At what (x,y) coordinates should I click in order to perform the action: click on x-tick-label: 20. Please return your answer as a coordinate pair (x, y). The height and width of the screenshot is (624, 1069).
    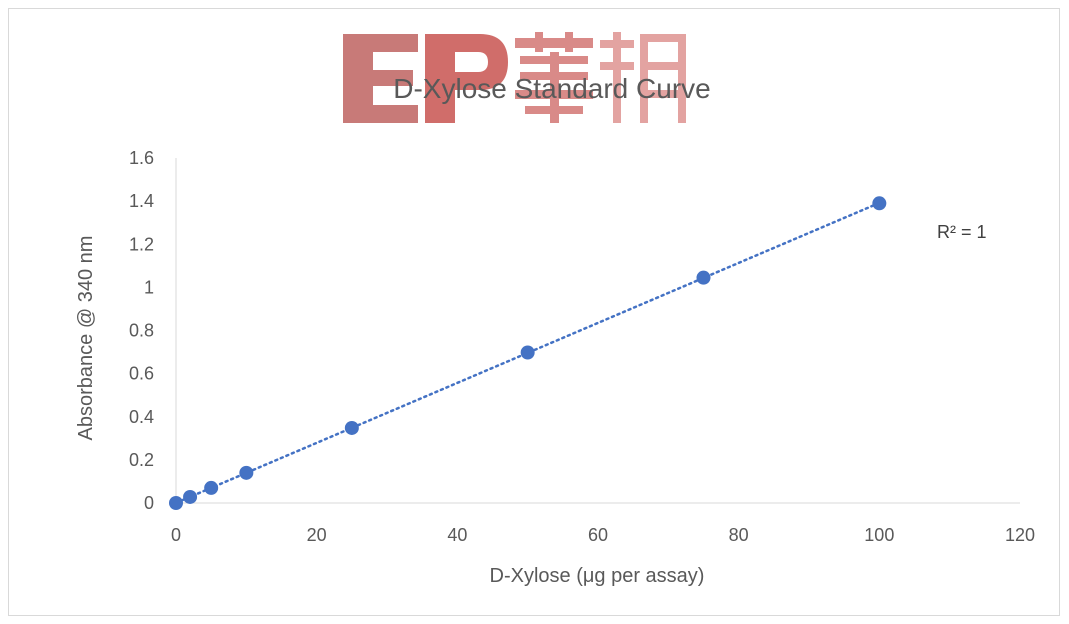
    Looking at the image, I should click on (317, 535).